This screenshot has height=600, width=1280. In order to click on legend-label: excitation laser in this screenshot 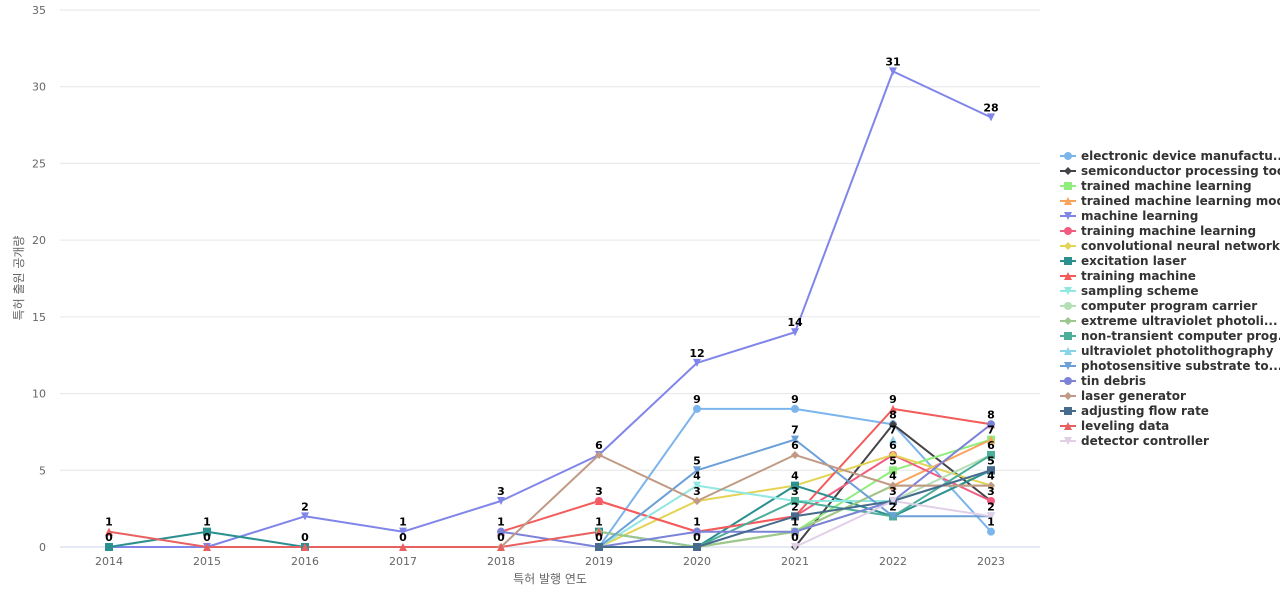, I will do `click(1133, 261)`.